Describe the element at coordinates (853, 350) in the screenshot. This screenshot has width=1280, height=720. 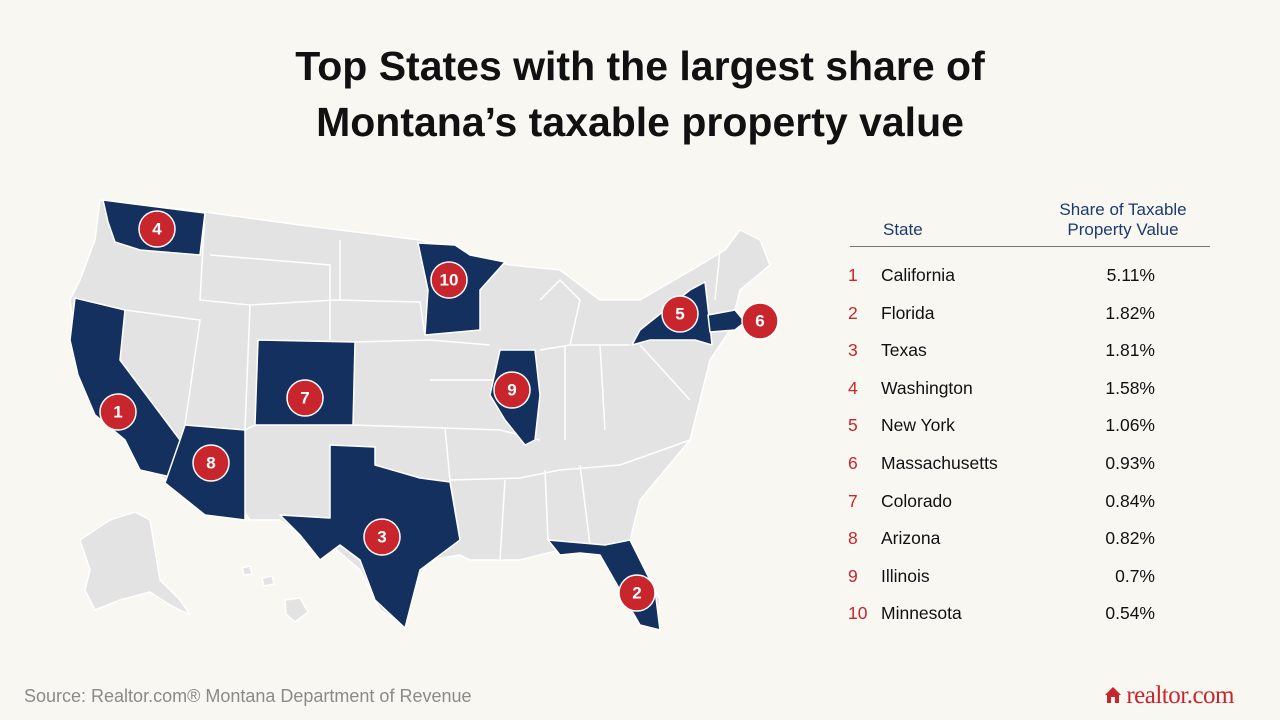
I see `rank: 3` at that location.